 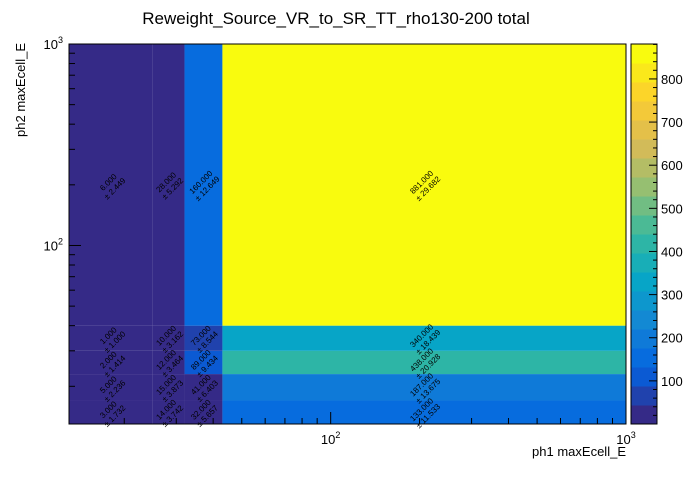 What do you see at coordinates (672, 165) in the screenshot?
I see `palette-tick-label: 600` at bounding box center [672, 165].